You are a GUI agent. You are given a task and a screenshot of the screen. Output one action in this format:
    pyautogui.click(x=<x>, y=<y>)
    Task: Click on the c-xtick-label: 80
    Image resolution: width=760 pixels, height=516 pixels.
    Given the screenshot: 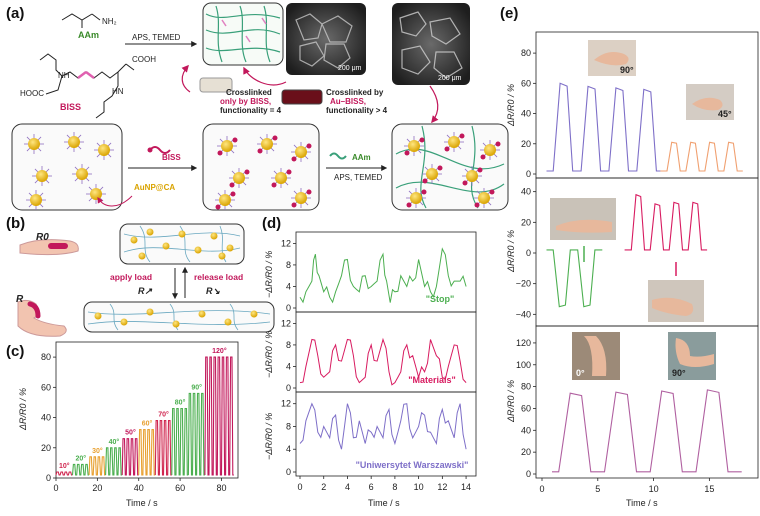 What is the action you would take?
    pyautogui.click(x=221, y=488)
    